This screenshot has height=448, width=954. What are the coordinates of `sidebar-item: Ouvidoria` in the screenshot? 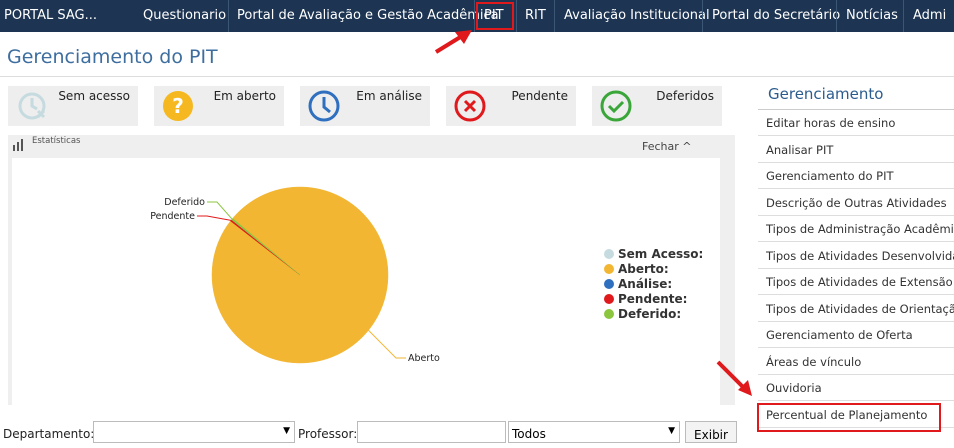 It's located at (856, 388).